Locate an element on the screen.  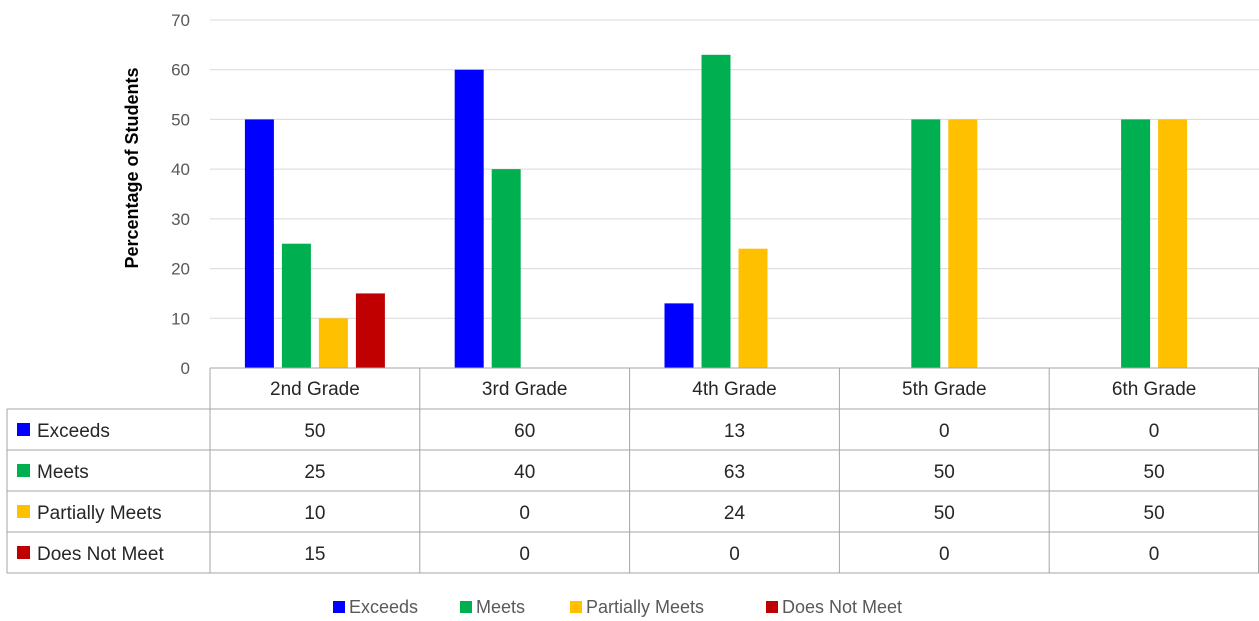
legend-label: Exceeds is located at coordinates (383, 607).